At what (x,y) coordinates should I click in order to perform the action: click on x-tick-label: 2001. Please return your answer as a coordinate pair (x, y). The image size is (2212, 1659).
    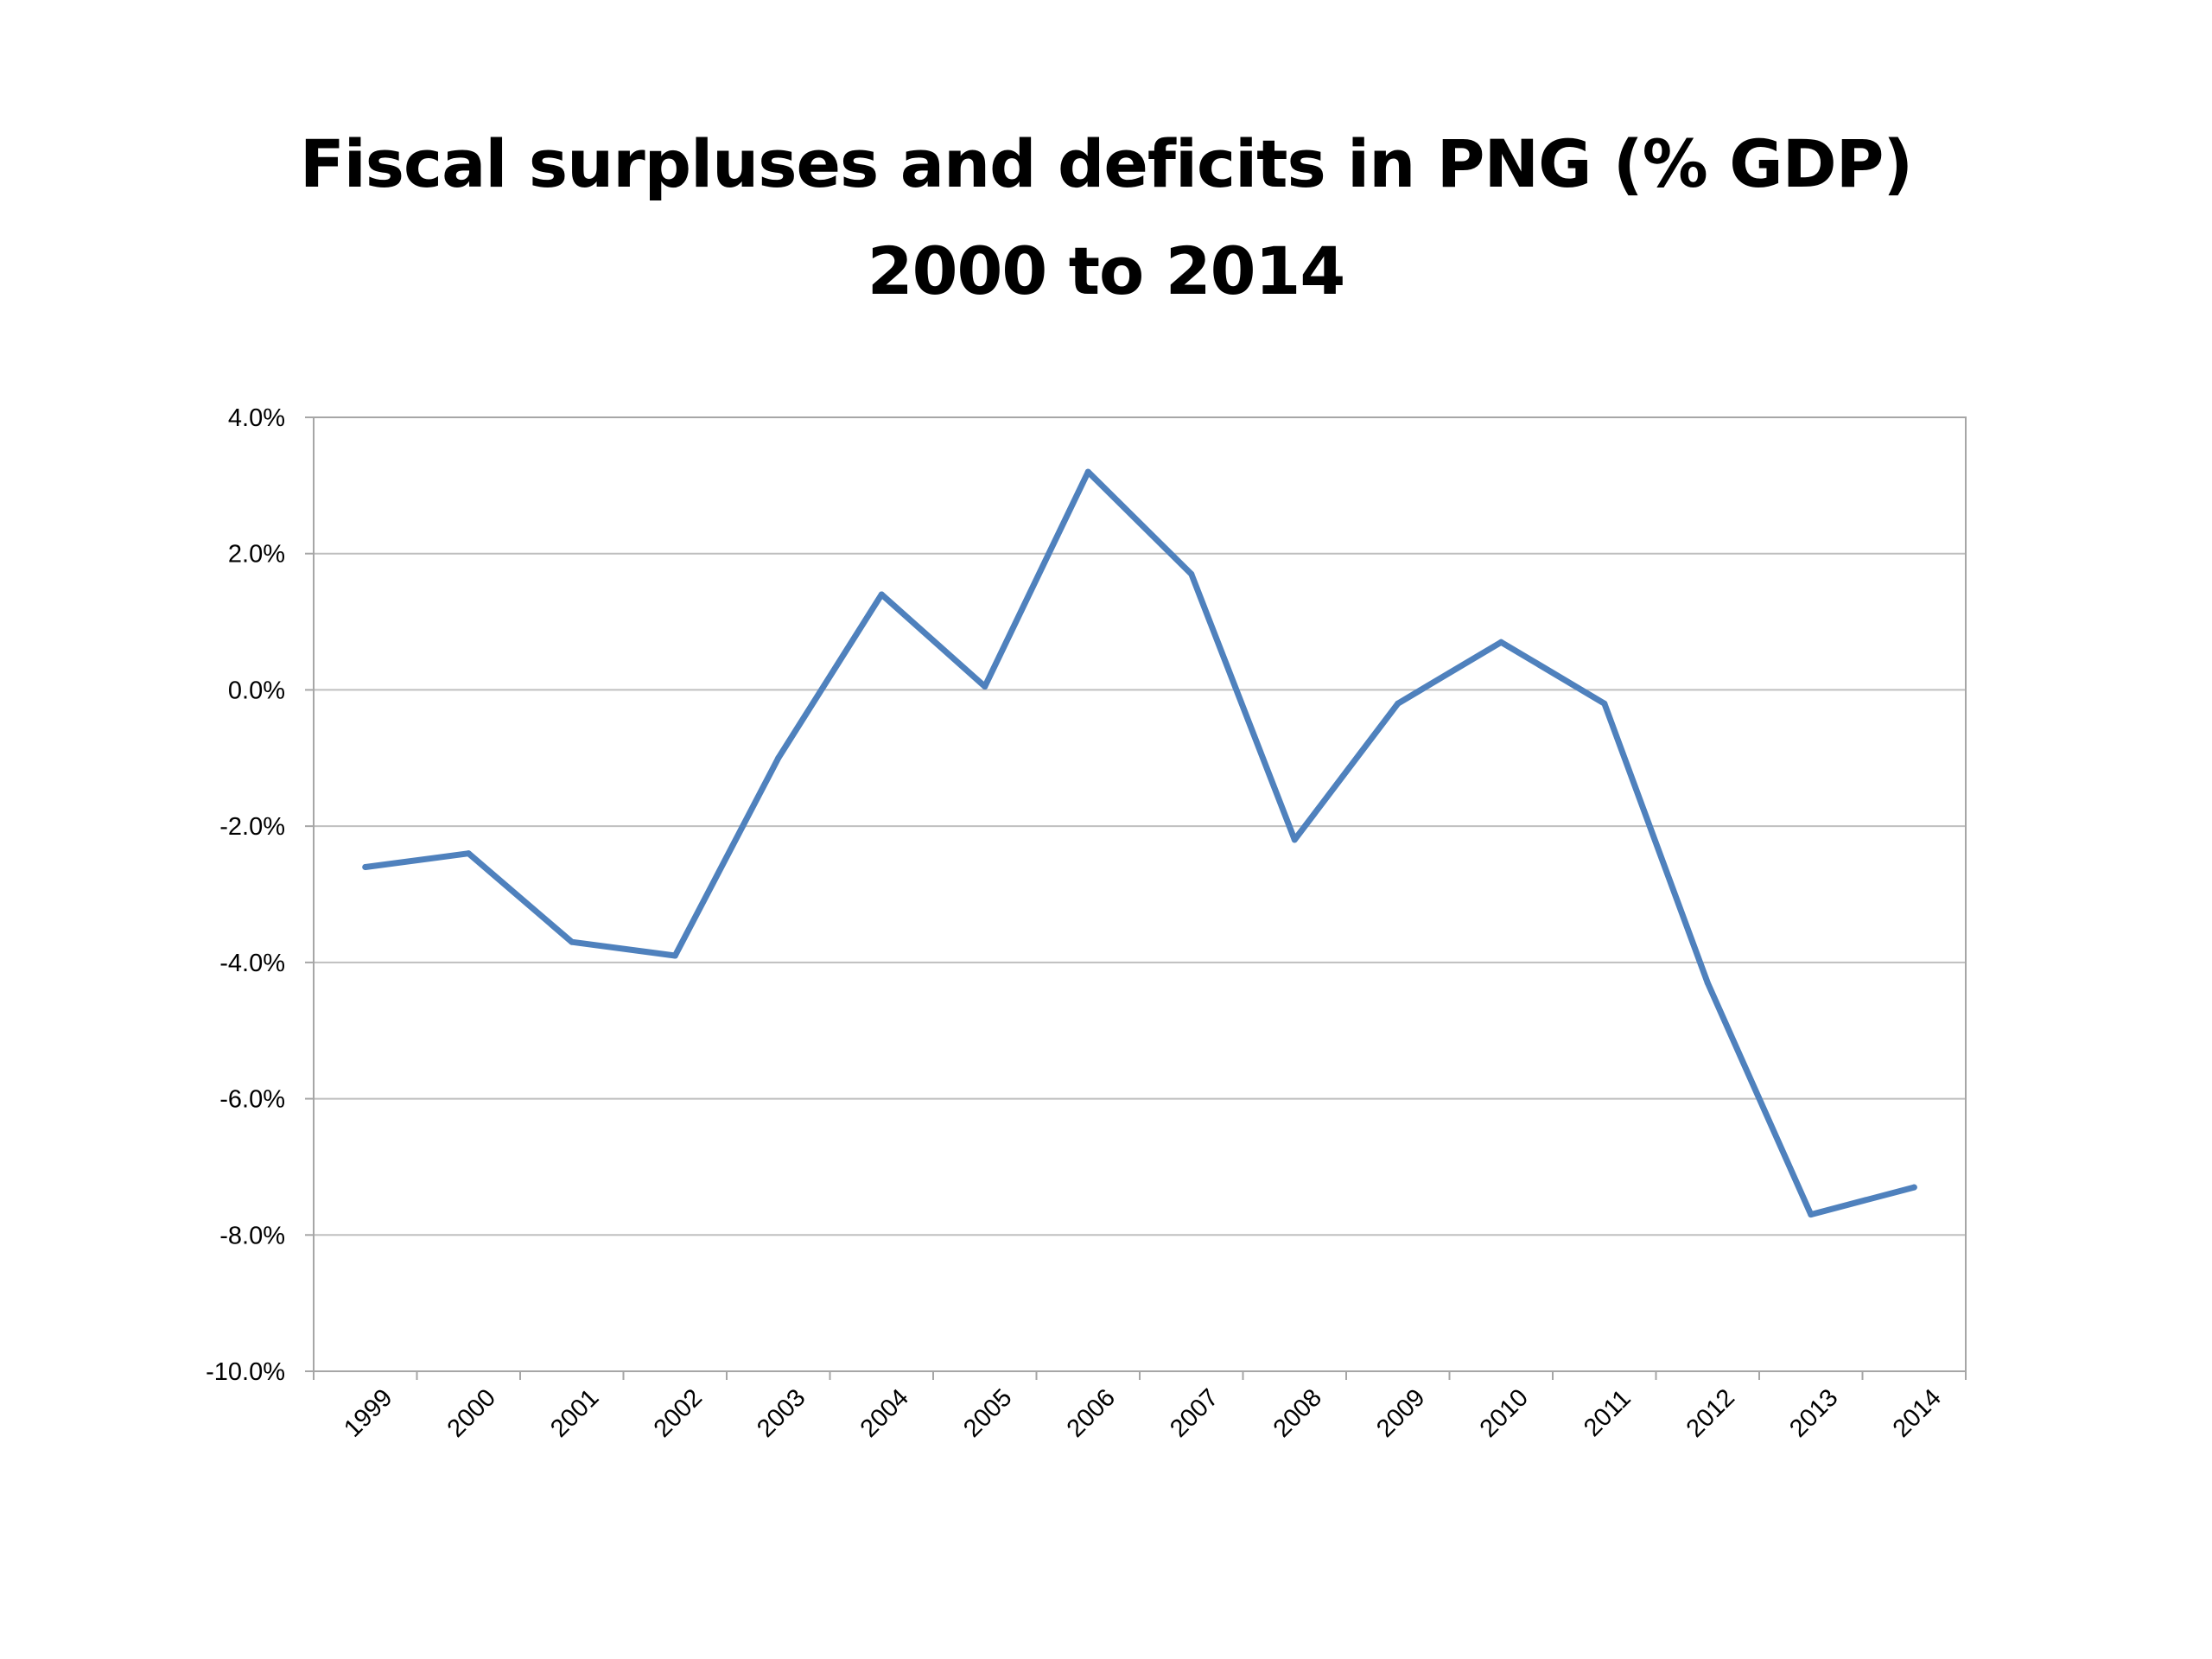
    Looking at the image, I should click on (574, 1413).